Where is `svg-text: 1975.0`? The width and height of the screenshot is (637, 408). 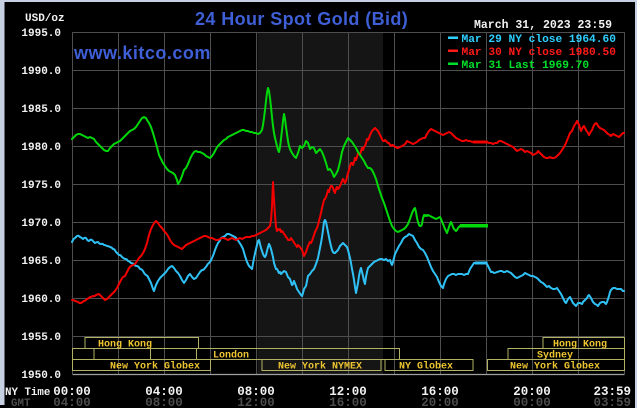 svg-text: 1975.0 is located at coordinates (41, 186).